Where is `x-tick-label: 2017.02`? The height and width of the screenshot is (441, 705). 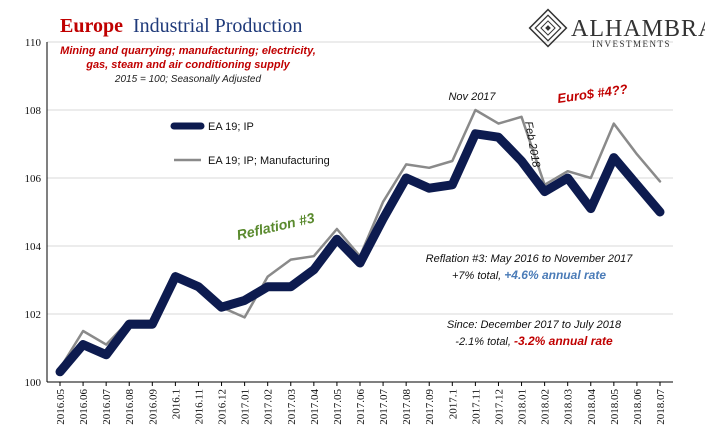 x-tick-label: 2017.02 is located at coordinates (269, 407).